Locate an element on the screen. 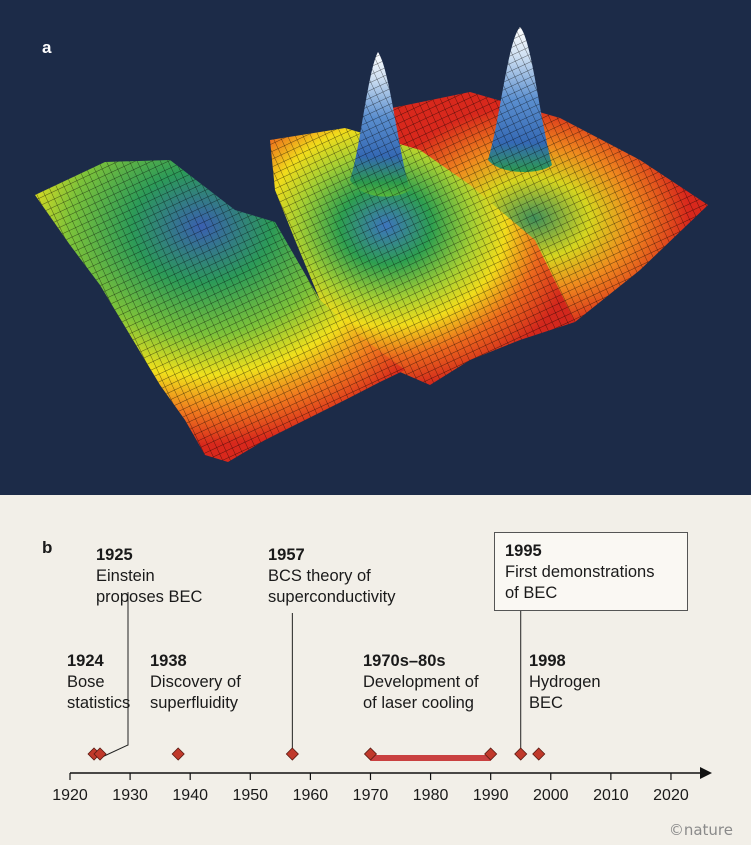 This screenshot has height=845, width=751. axis-tick-label: 2000 is located at coordinates (551, 795).